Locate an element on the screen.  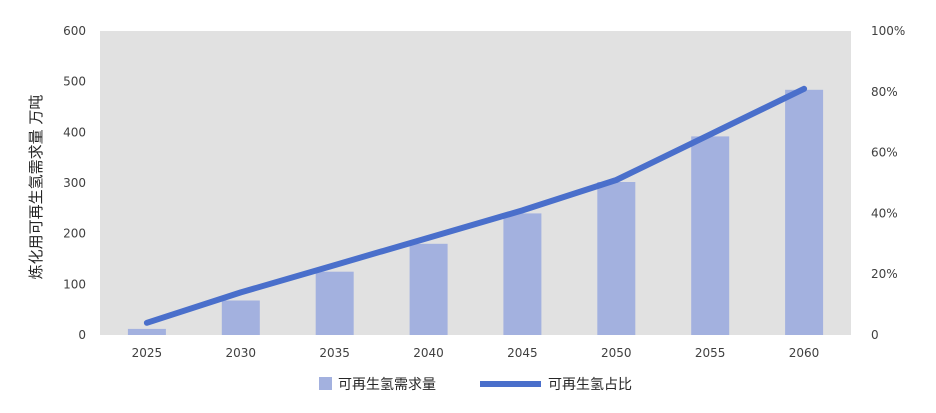
legend-bar-swatch is located at coordinates (325, 383).